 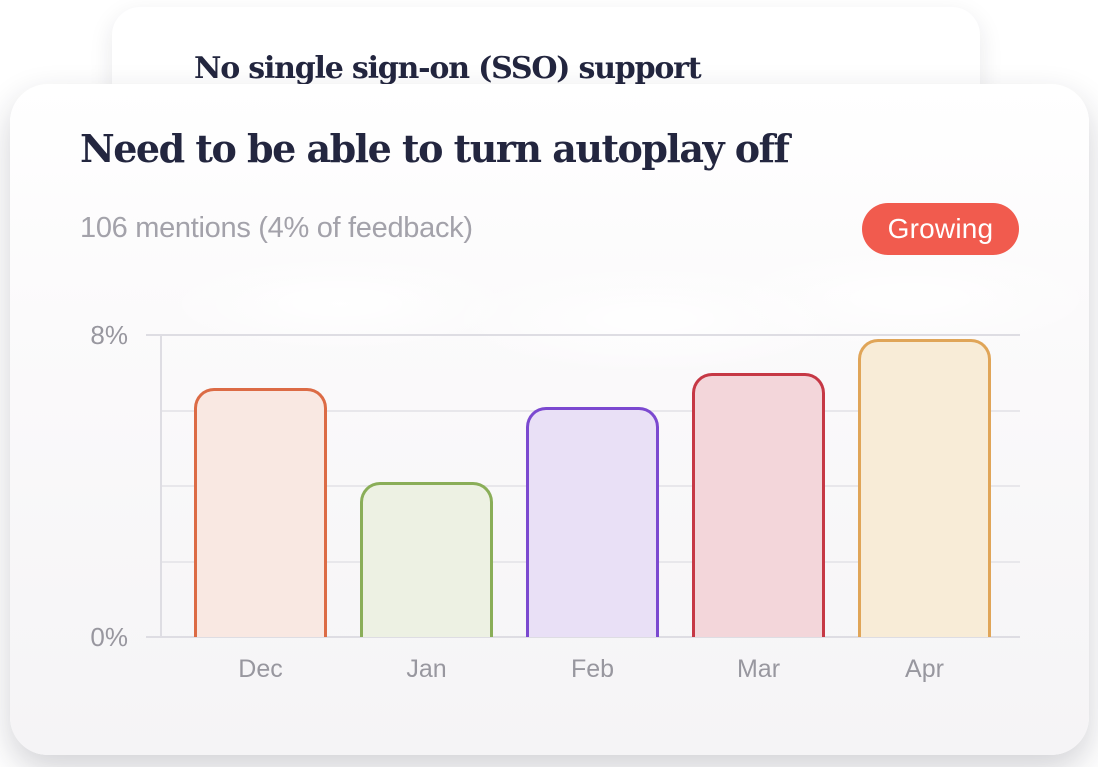 What do you see at coordinates (260, 512) in the screenshot?
I see `bar-dec` at bounding box center [260, 512].